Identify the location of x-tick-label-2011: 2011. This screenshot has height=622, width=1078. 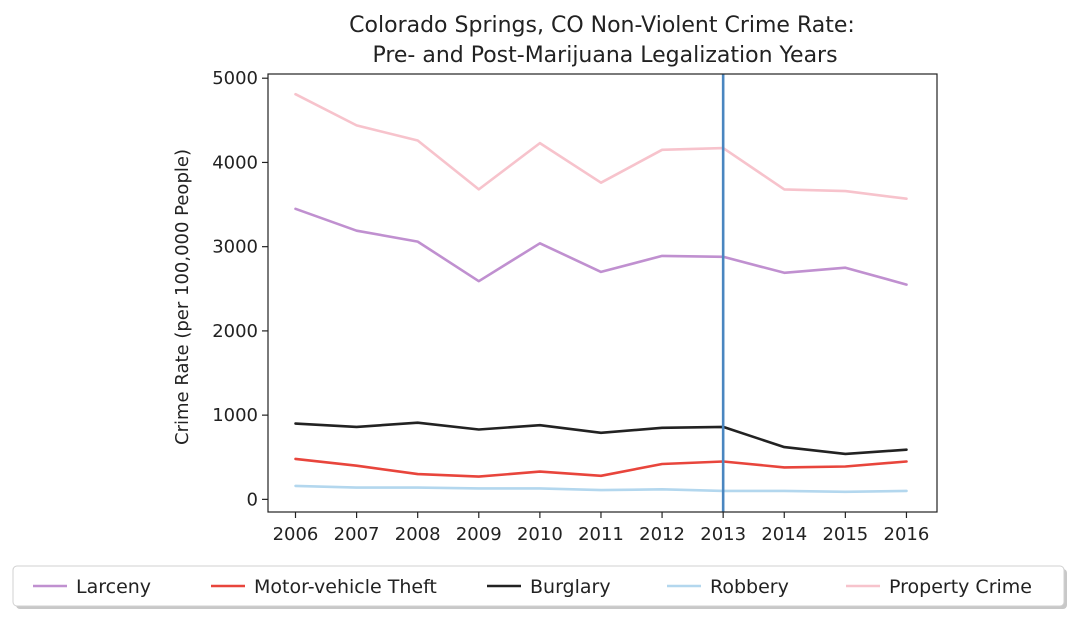
(601, 534).